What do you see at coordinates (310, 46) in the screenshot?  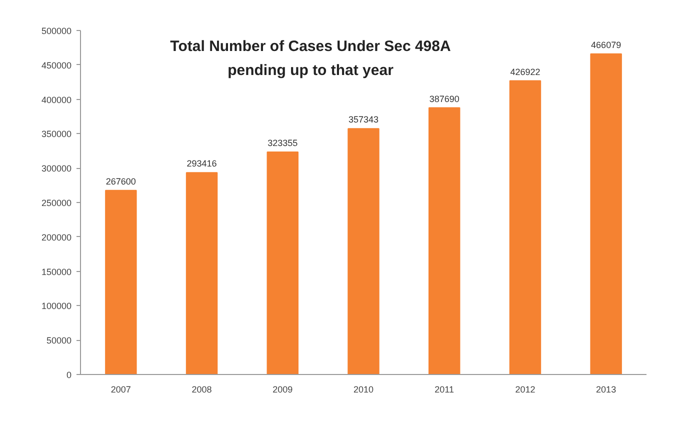 I see `text: Total Number of Cases Under Sec 498A` at bounding box center [310, 46].